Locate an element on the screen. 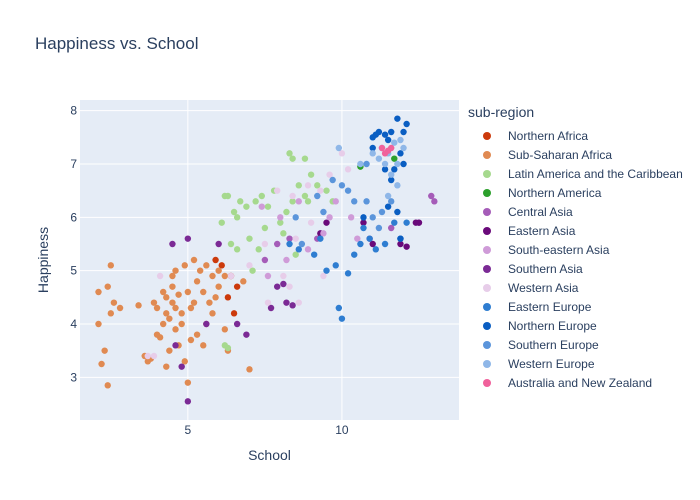  legend-item: Sub-Saharan Africa is located at coordinates (575, 154).